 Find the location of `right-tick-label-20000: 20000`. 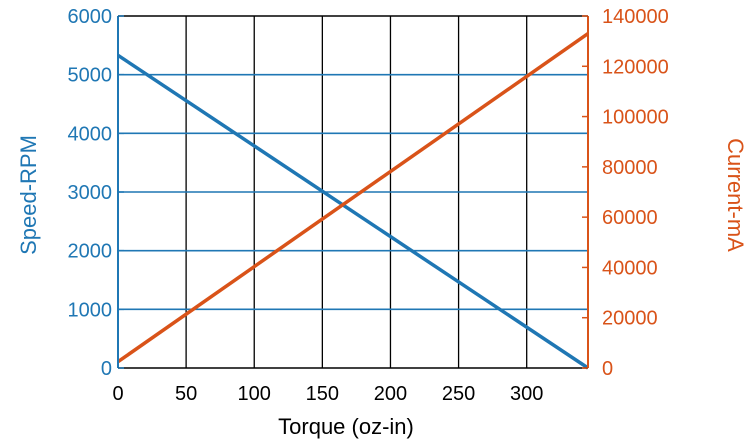

right-tick-label-20000: 20000 is located at coordinates (630, 319).